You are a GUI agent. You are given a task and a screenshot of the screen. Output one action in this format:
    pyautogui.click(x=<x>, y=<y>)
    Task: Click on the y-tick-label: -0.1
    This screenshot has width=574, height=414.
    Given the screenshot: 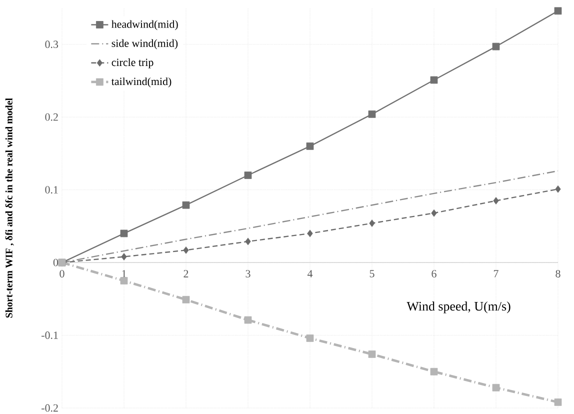 What is the action you would take?
    pyautogui.click(x=50, y=335)
    